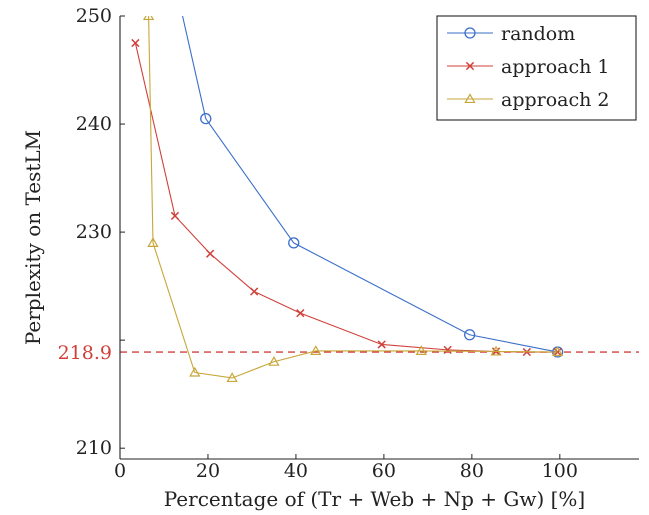  Describe the element at coordinates (94, 232) in the screenshot. I see `y-tick-label: 230` at that location.